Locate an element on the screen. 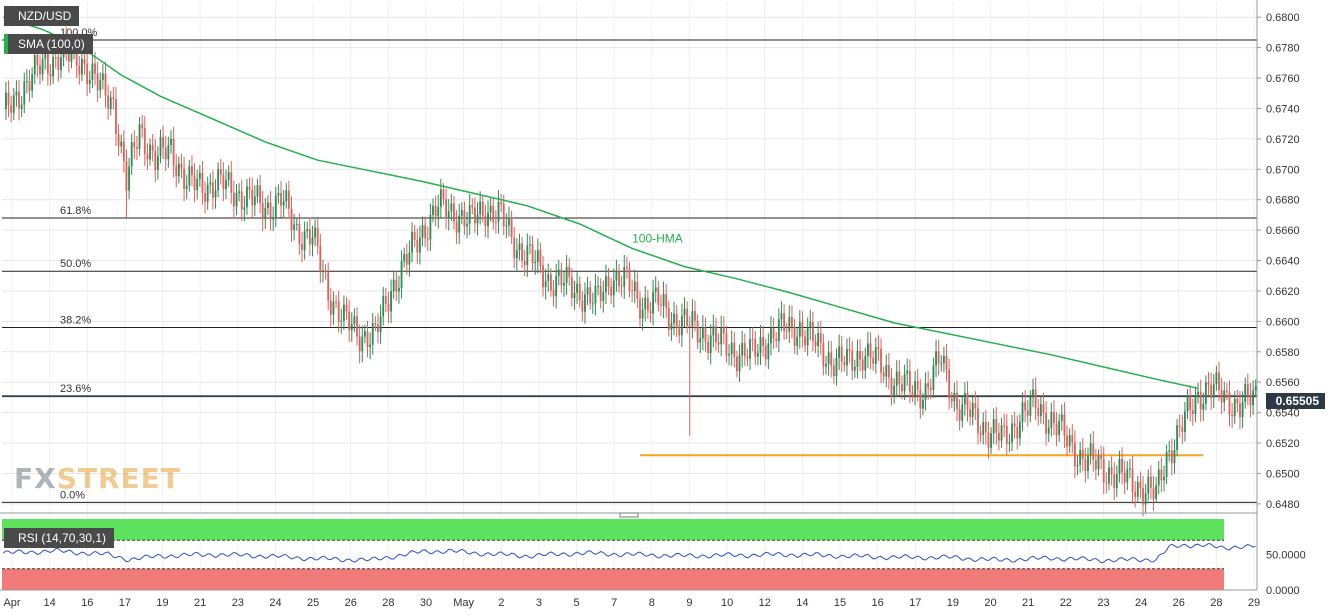 Image resolution: width=1331 pixels, height=615 pixels. rsi-tick-label: 0.0000 is located at coordinates (1283, 591).